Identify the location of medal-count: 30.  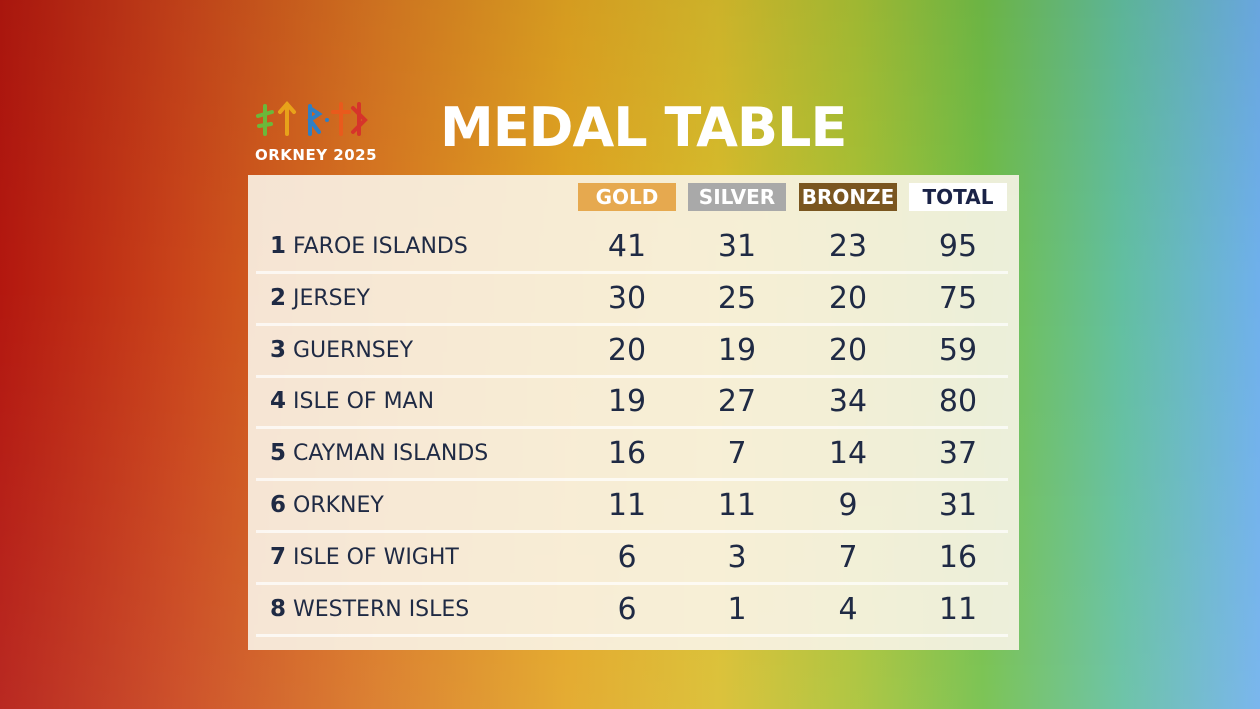
(627, 298).